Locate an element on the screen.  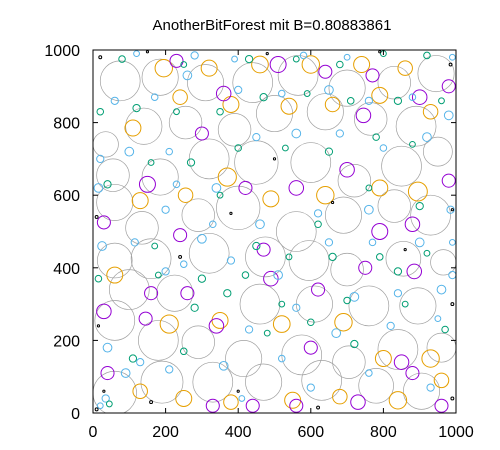
x-tick-label: 200 is located at coordinates (165, 432).